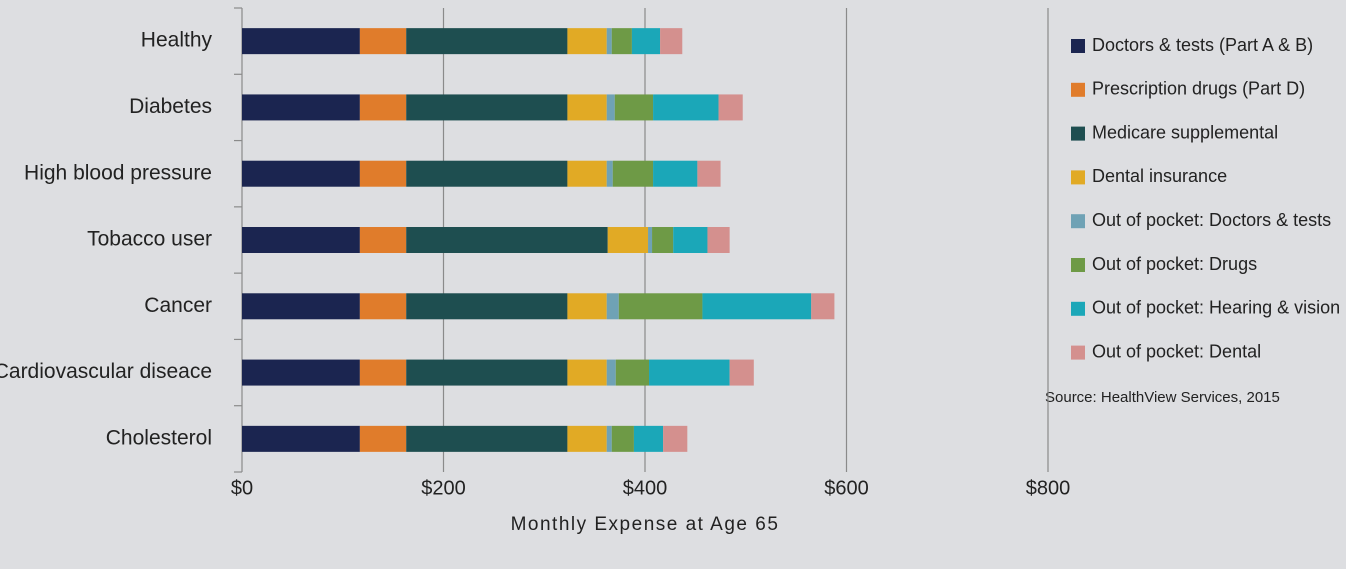 This screenshot has height=569, width=1346. Describe the element at coordinates (149, 239) in the screenshot. I see `y-tick-label: Tobacco user` at that location.